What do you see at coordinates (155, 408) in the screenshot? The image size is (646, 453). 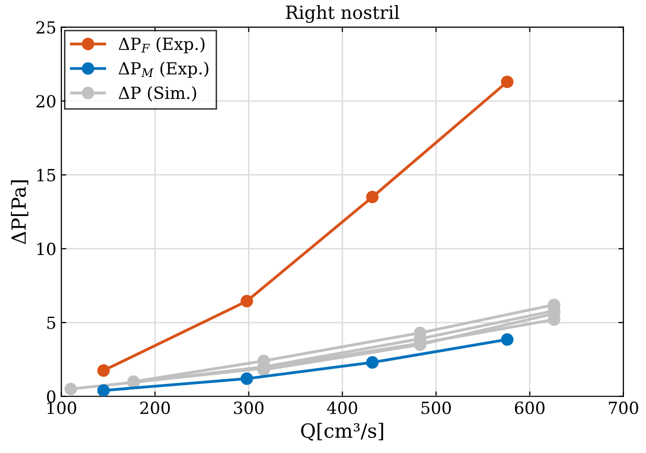 I see `x-tick-label: 200` at bounding box center [155, 408].